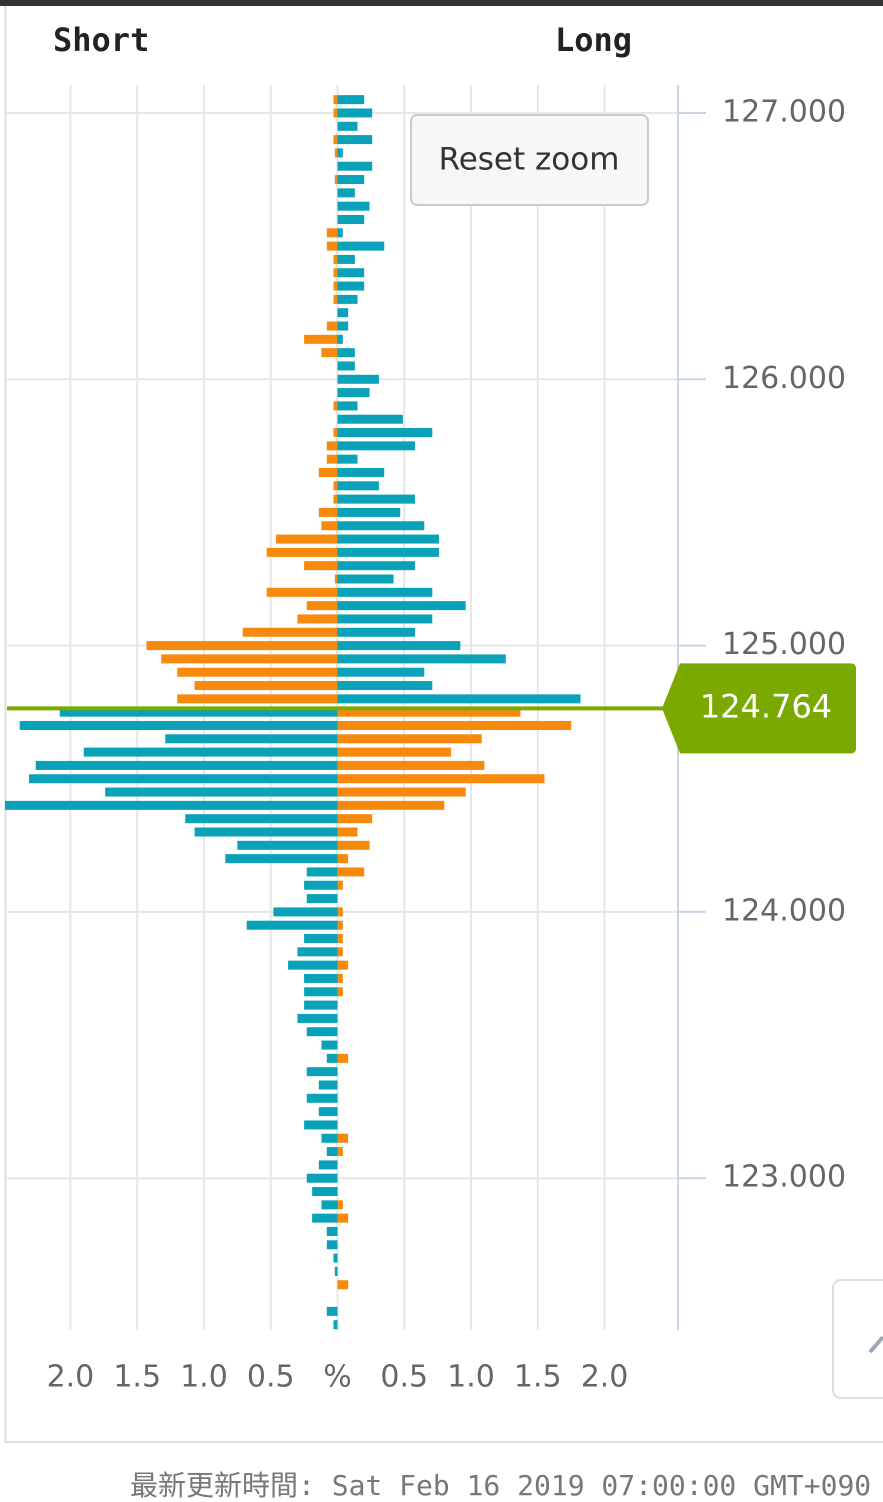 This screenshot has height=1502, width=883. I want to click on button-label: Reset zoom, so click(529, 160).